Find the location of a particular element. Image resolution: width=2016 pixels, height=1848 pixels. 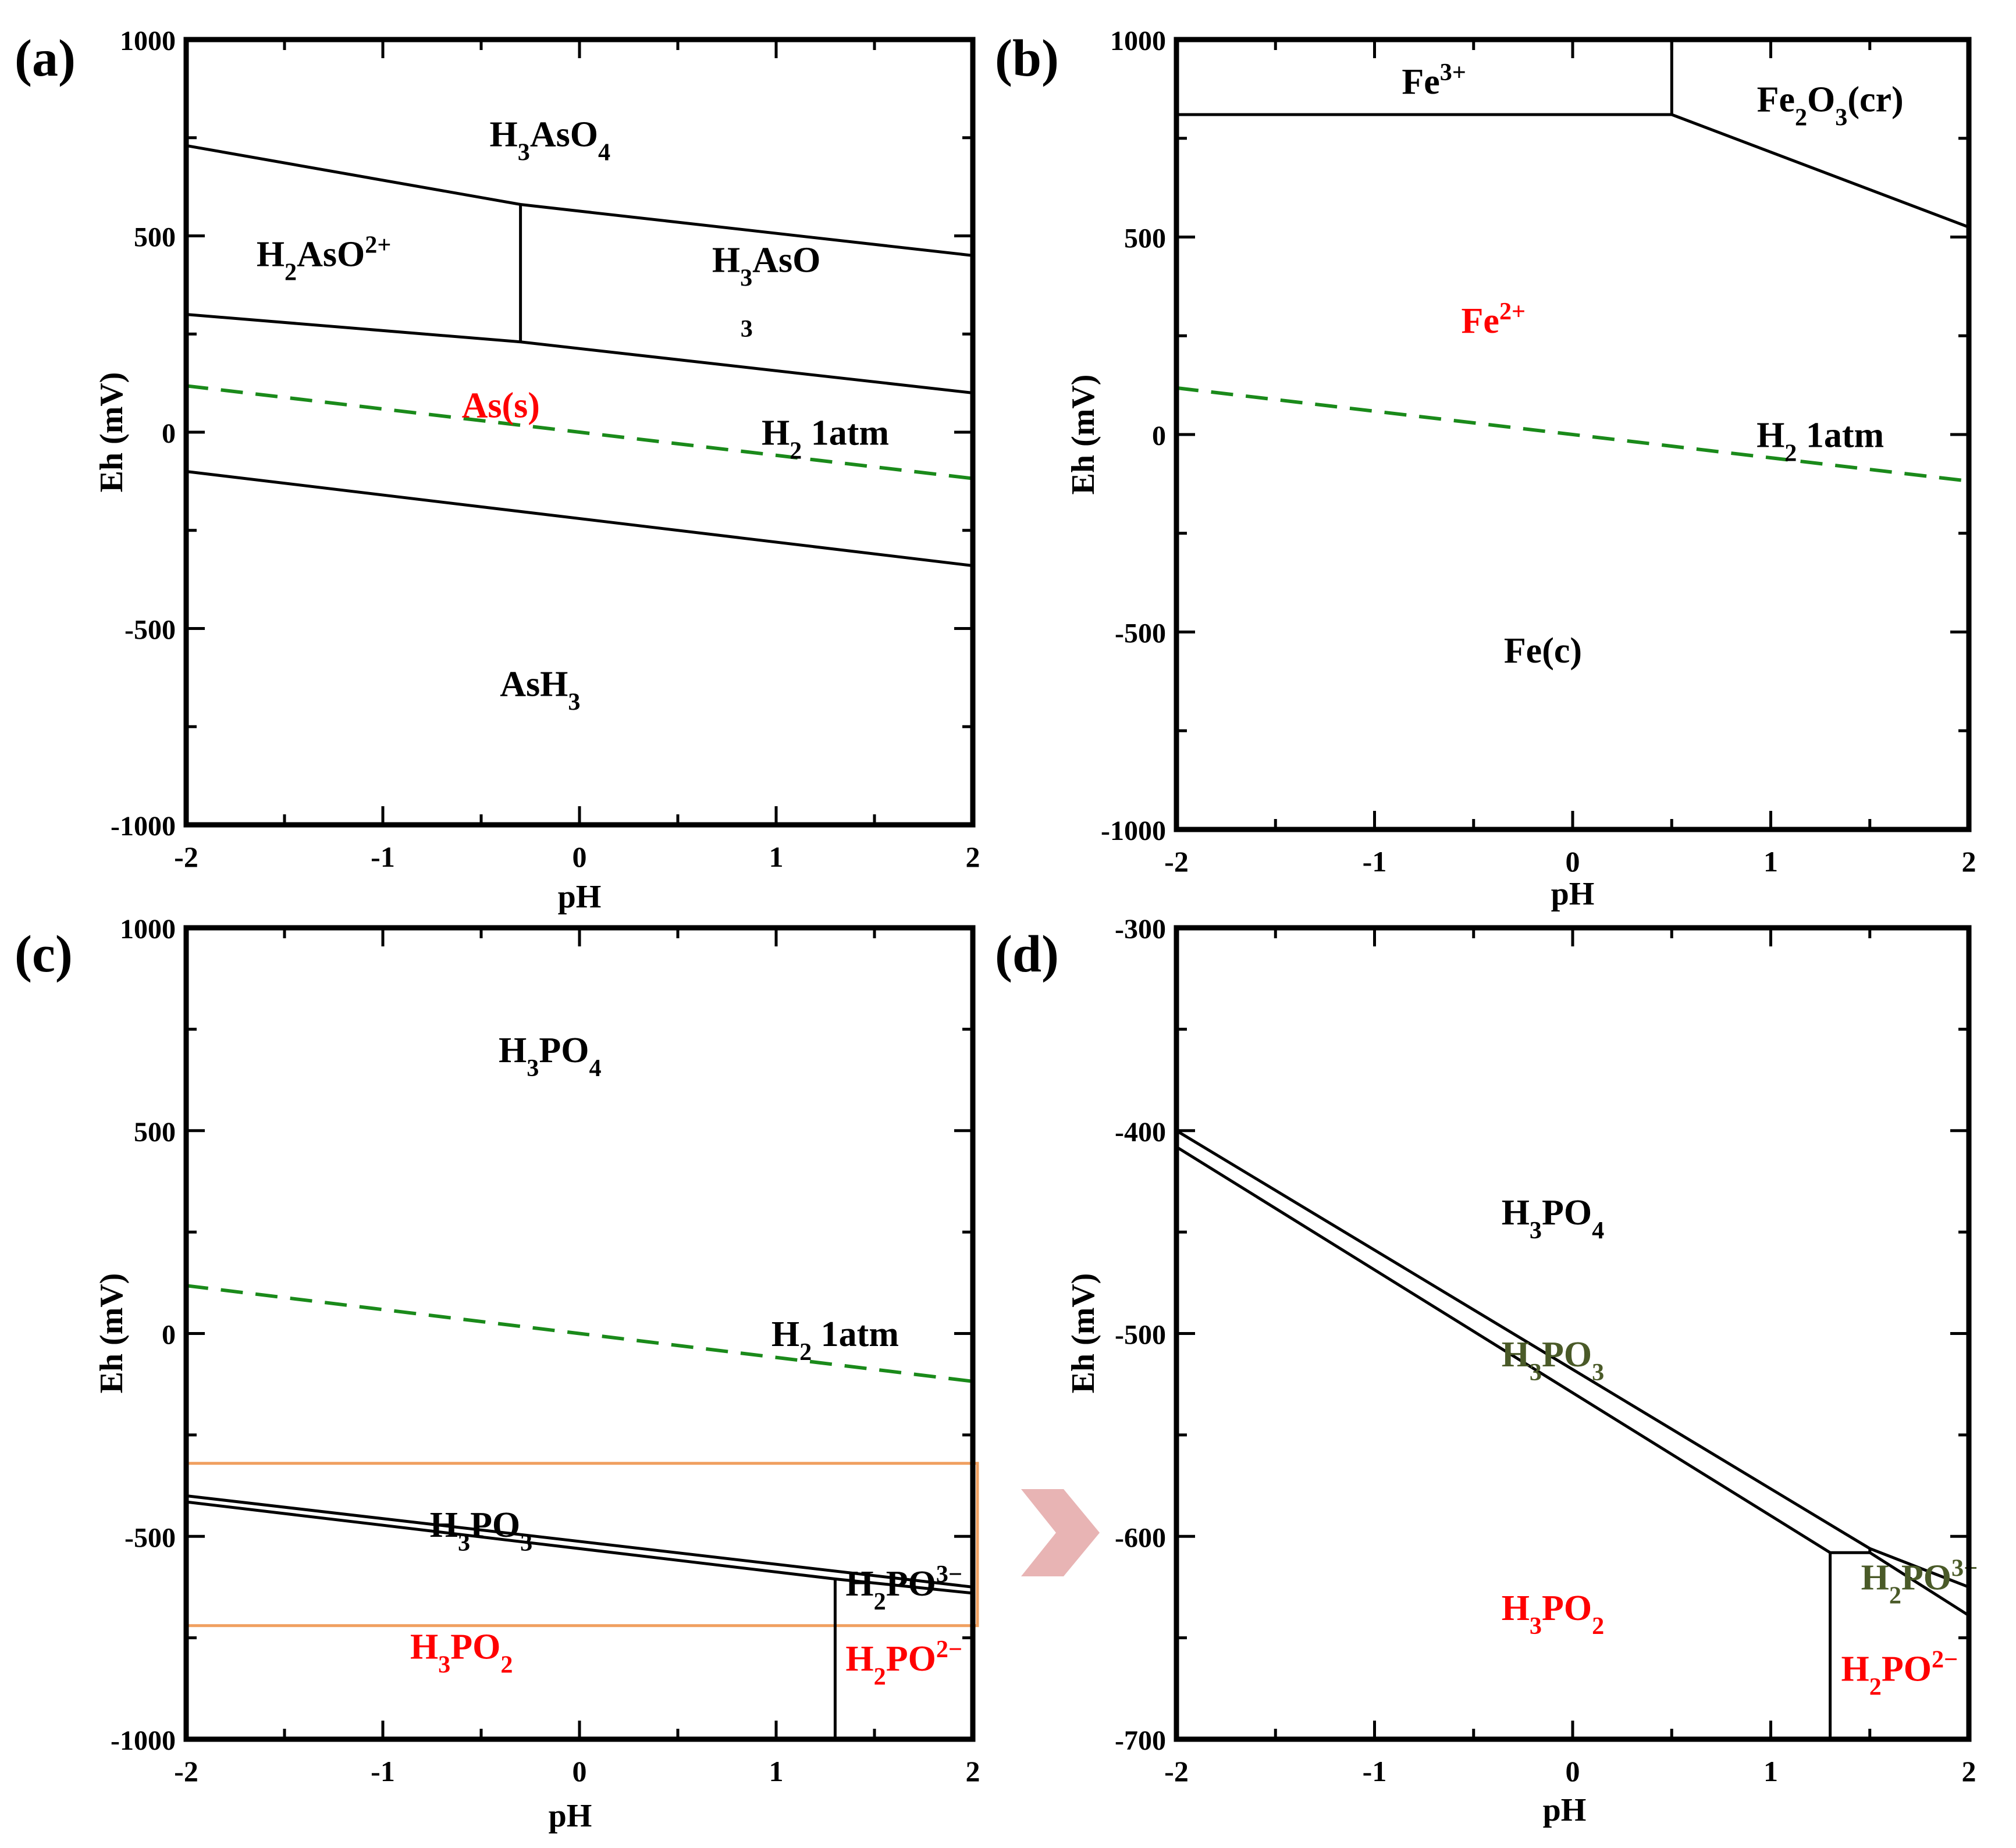

panel-label-d: (d) is located at coordinates (1027, 954).